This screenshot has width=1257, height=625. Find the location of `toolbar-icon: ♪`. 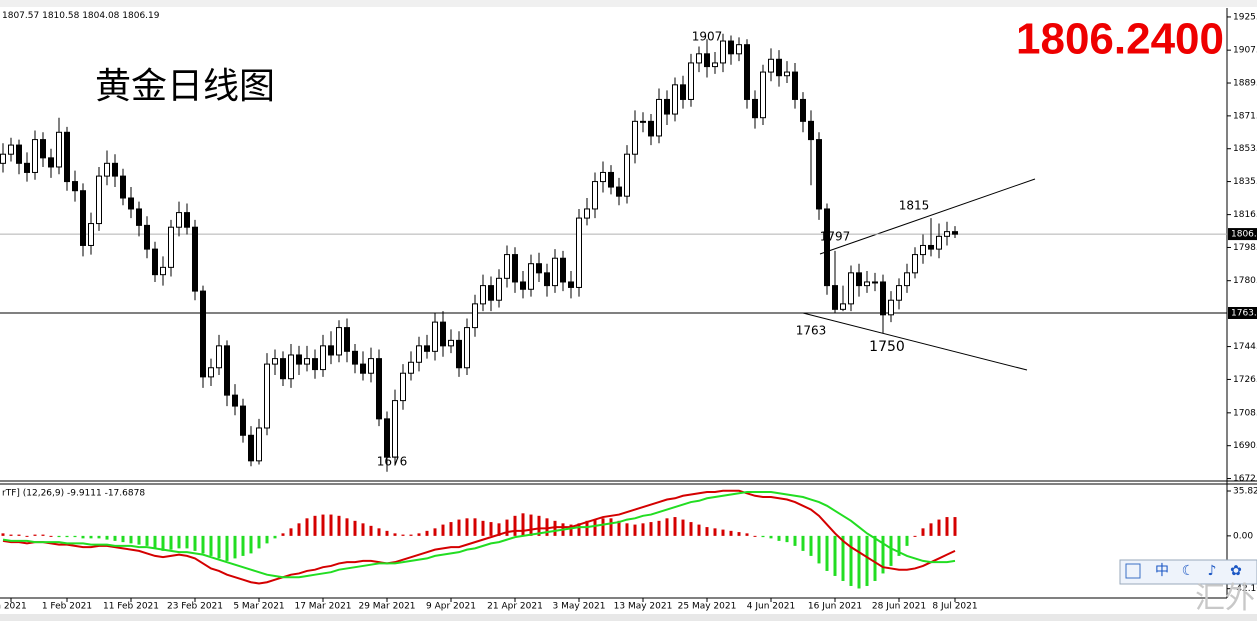

toolbar-icon: ♪ is located at coordinates (1212, 571).